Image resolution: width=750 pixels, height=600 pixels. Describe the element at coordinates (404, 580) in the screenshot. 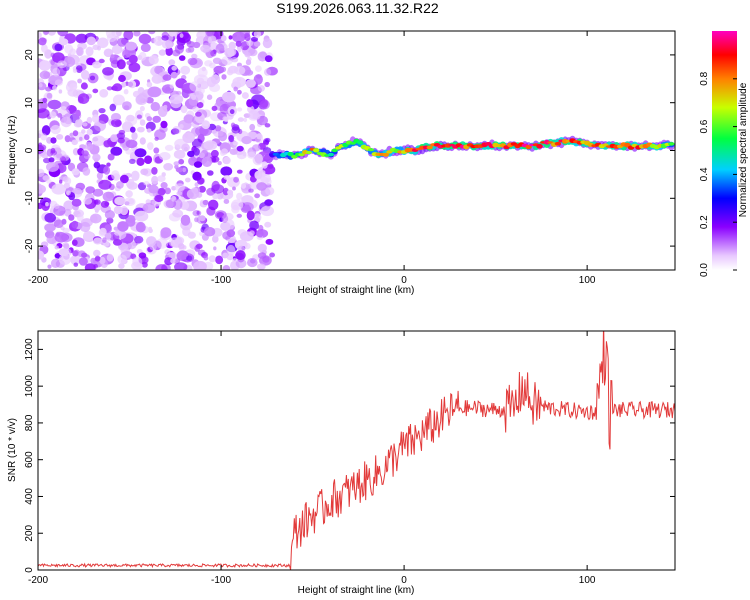

I see `x-tick-label: 0` at that location.